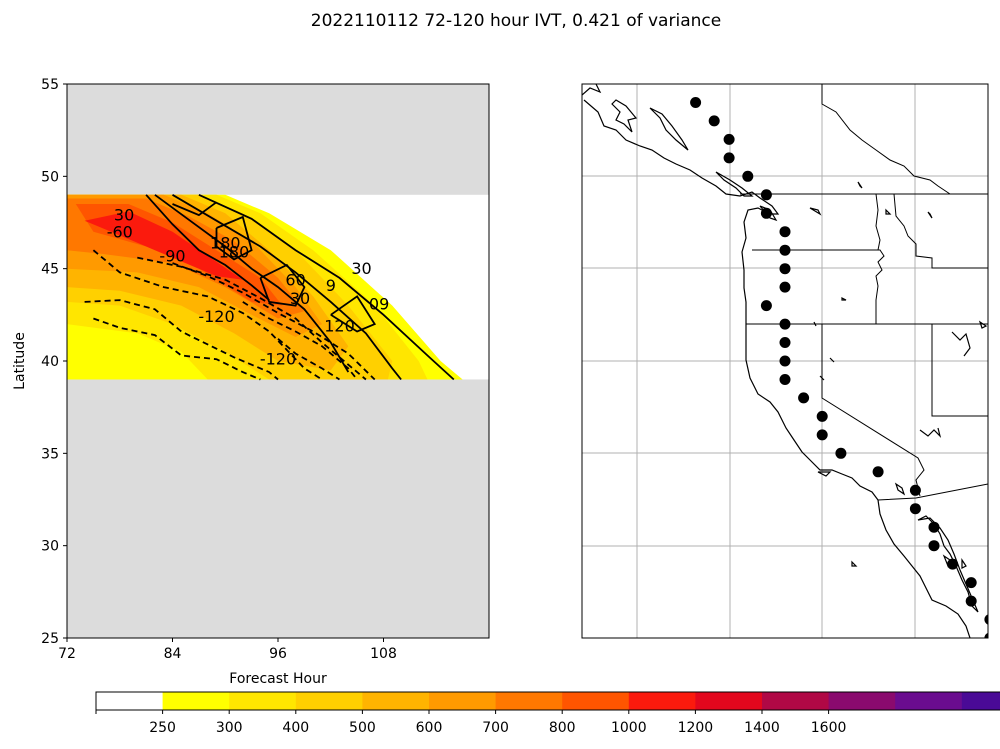 This screenshot has height=749, width=1000. What do you see at coordinates (50, 362) in the screenshot?
I see `y-tick-label: 40` at bounding box center [50, 362].